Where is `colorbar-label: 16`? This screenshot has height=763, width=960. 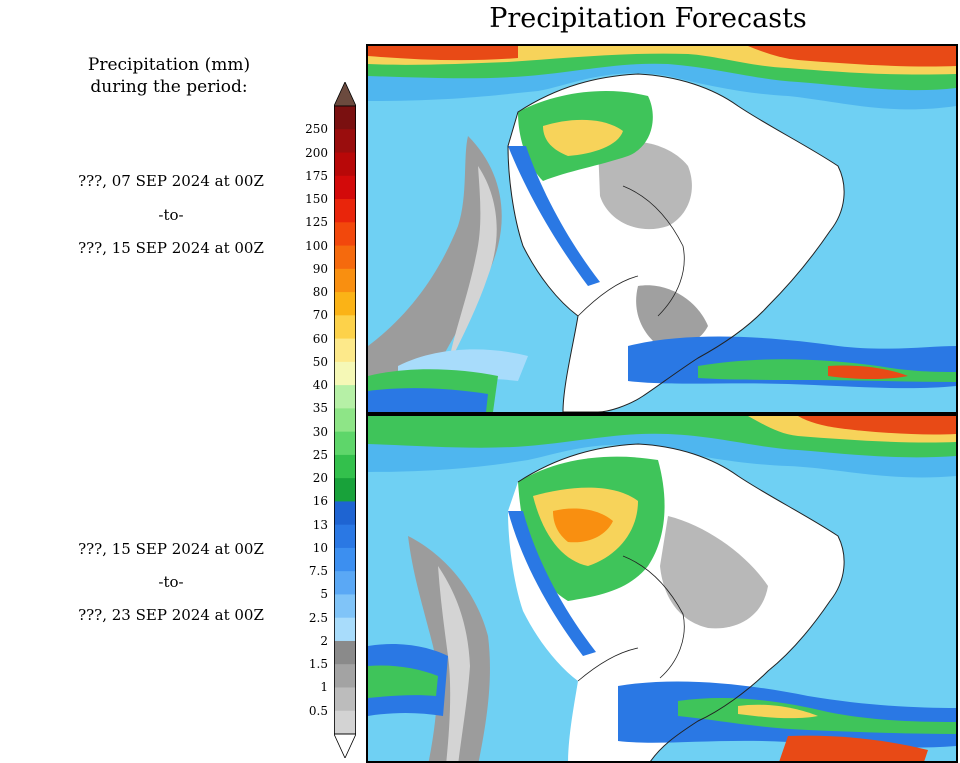
colorbar-label: 16 is located at coordinates (320, 501).